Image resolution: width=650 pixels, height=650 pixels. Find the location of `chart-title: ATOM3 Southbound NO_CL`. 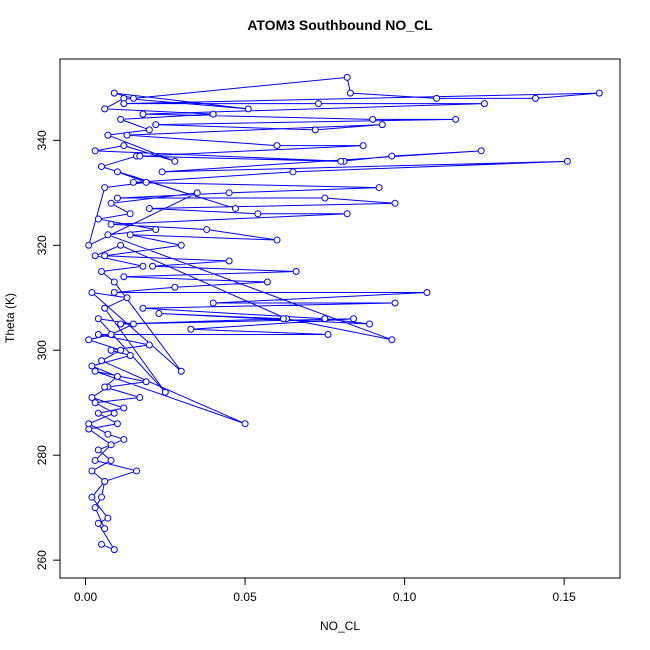

chart-title: ATOM3 Southbound NO_CL is located at coordinates (340, 25).